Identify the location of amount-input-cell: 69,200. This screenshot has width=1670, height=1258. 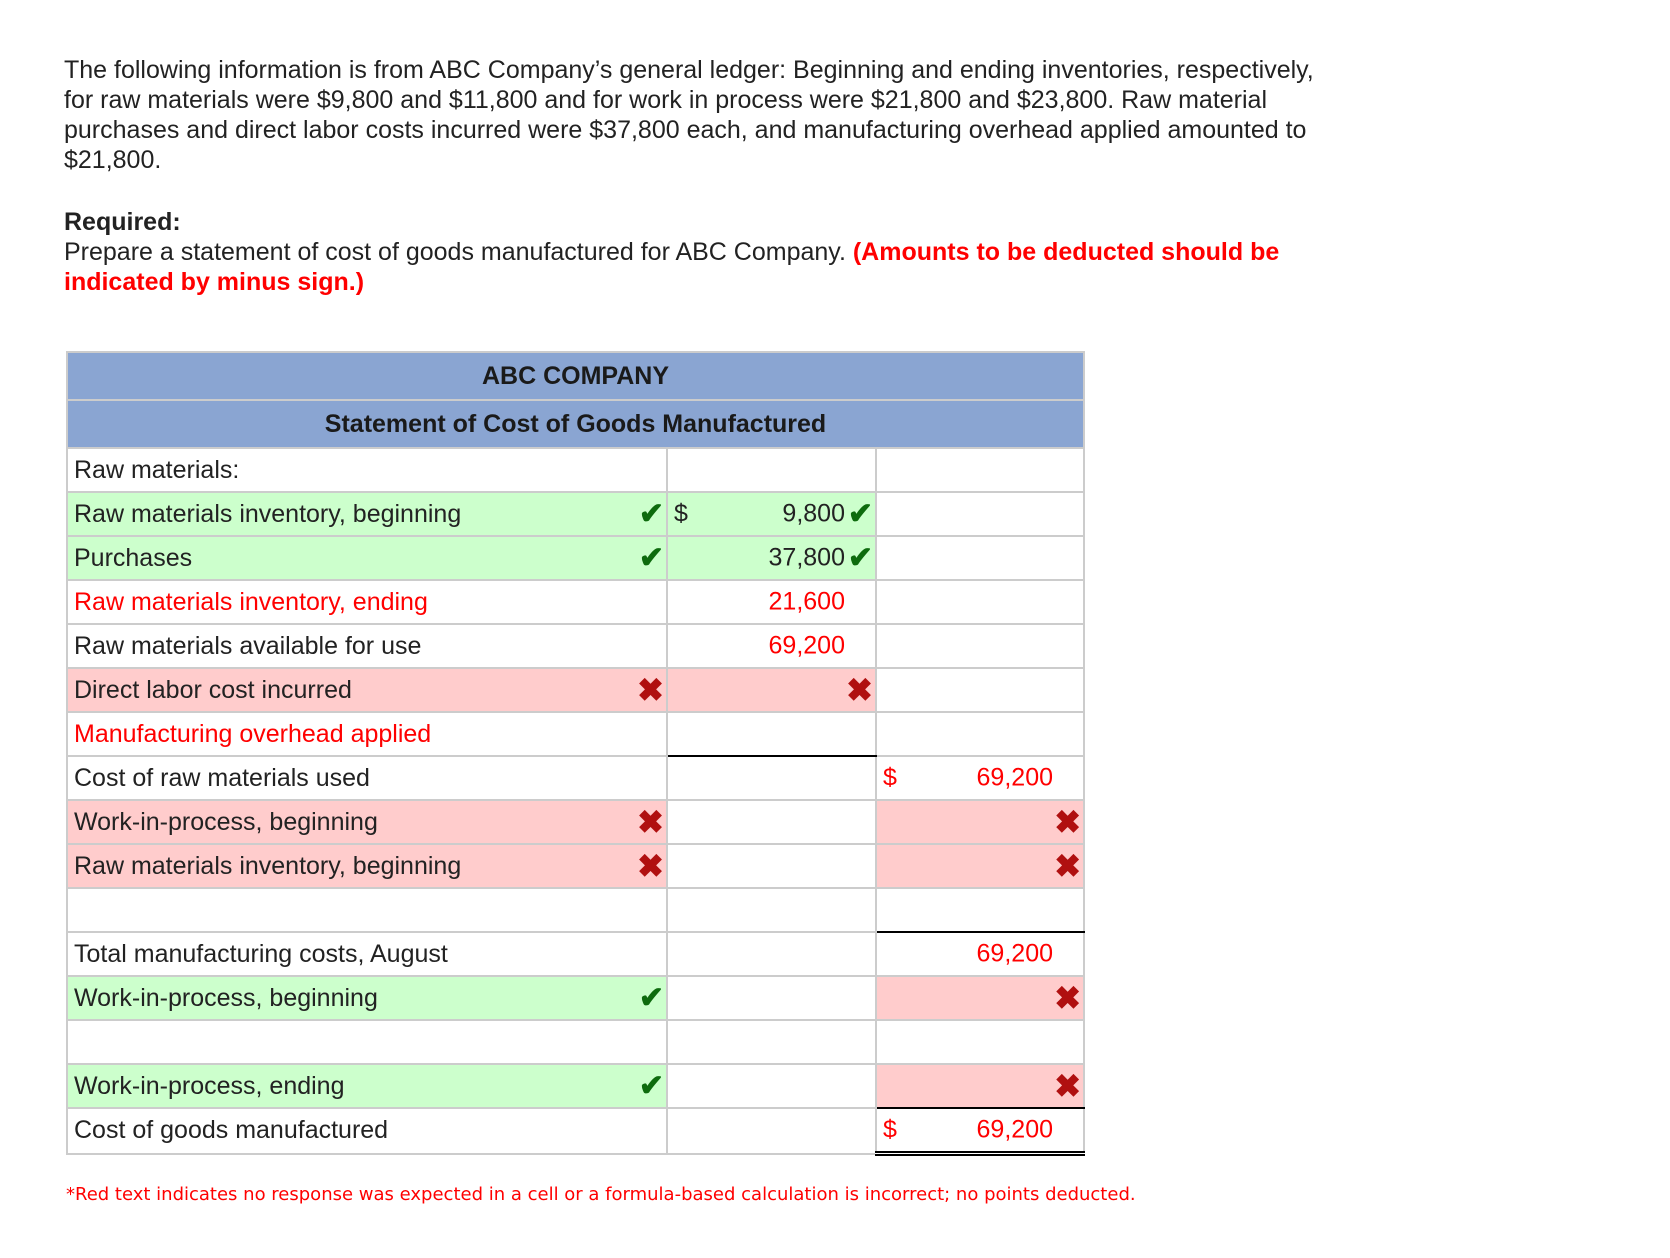
(771, 646).